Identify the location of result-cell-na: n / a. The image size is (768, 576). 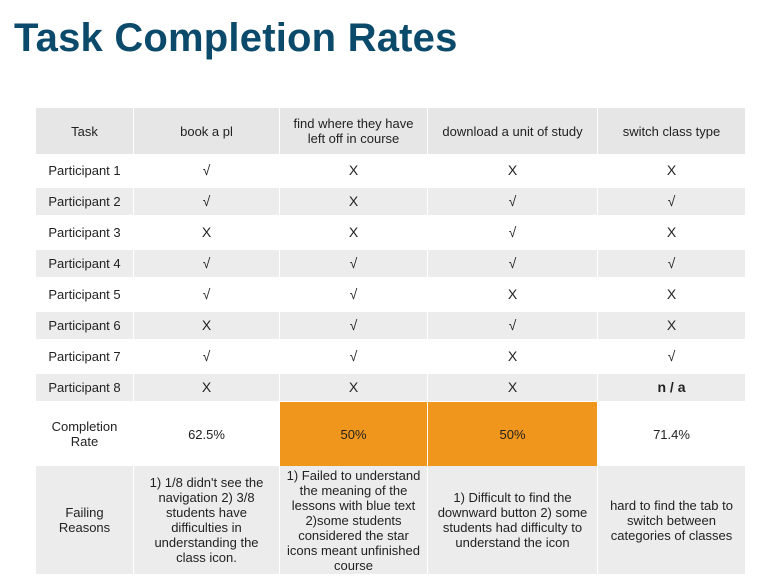
(672, 388).